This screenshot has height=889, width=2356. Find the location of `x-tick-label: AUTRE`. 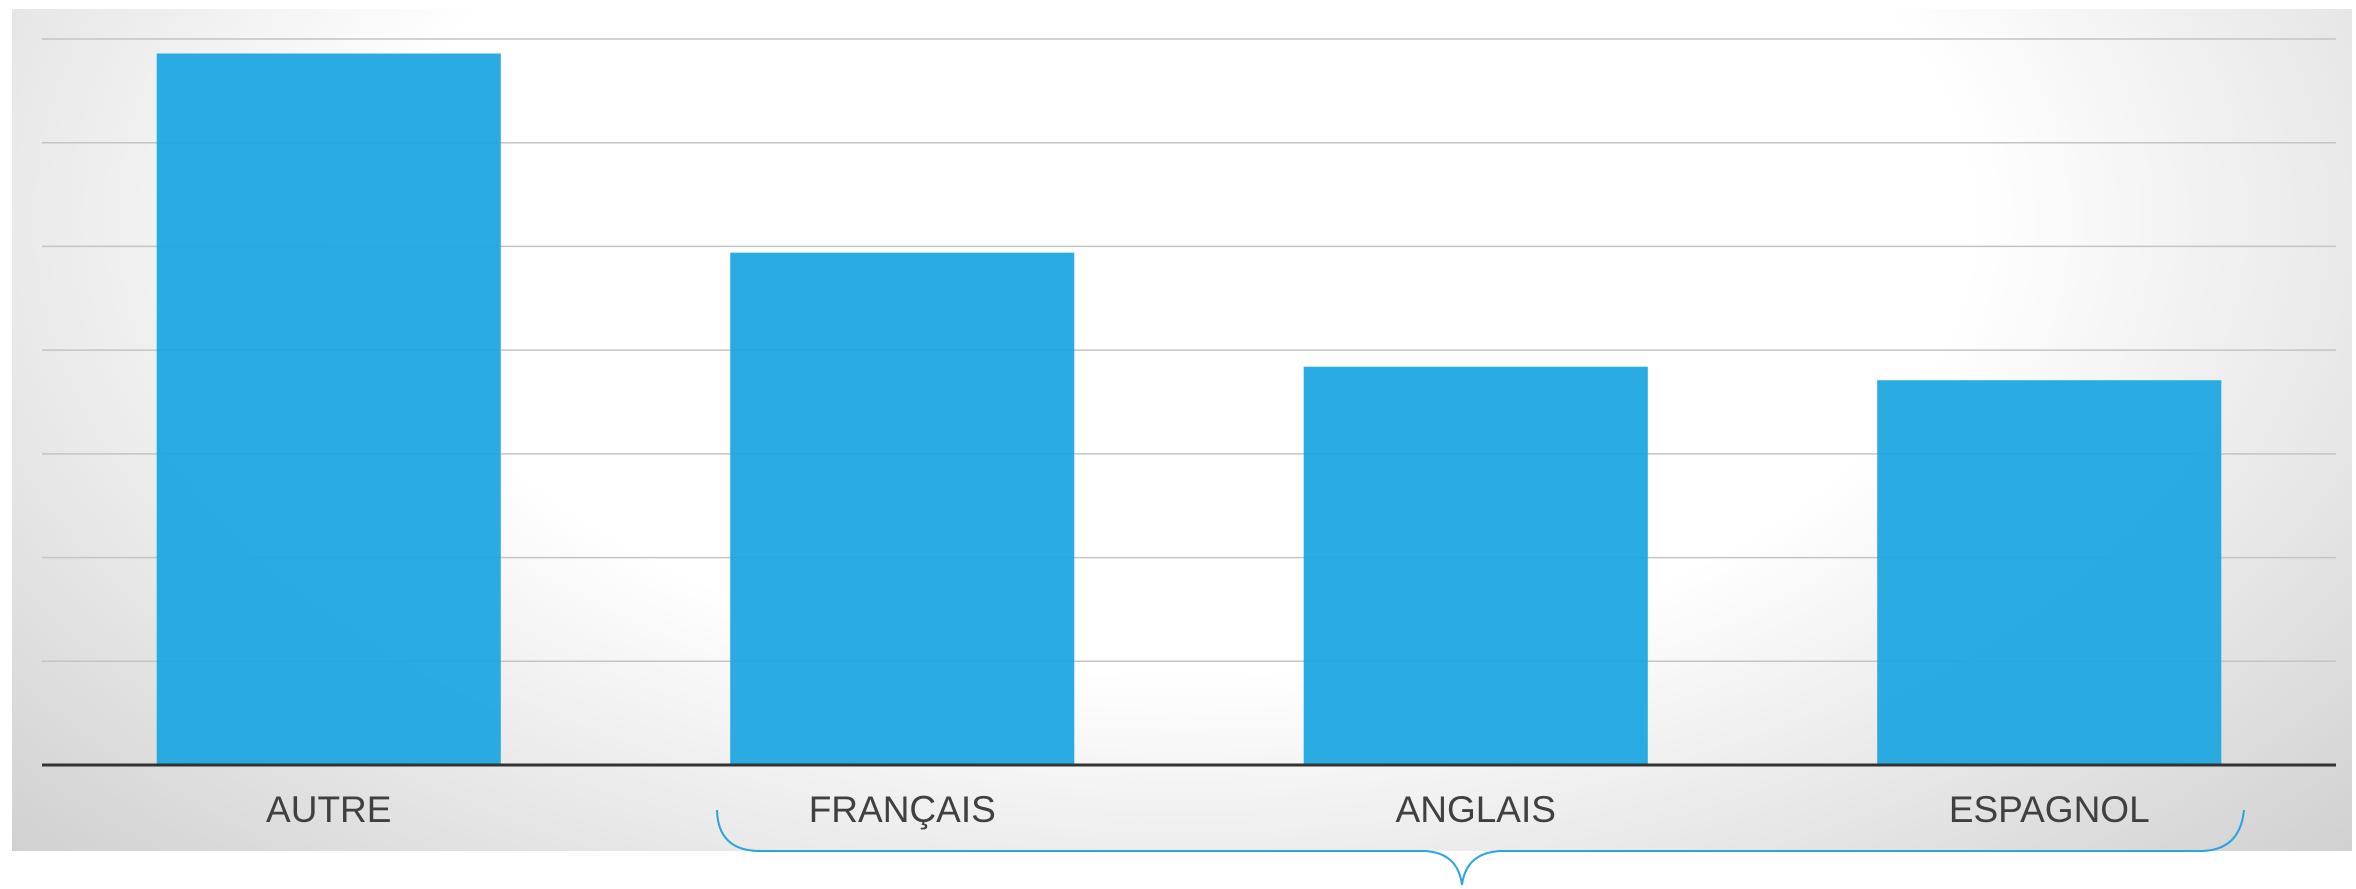

x-tick-label: AUTRE is located at coordinates (328, 809).